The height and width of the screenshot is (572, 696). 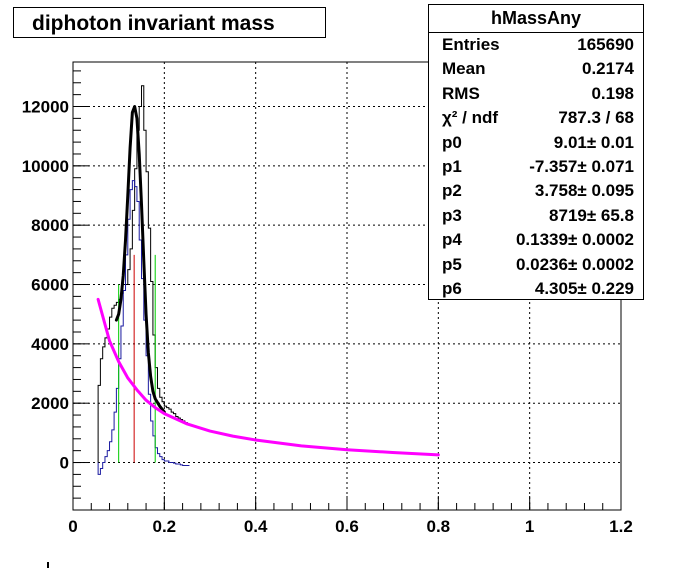 I want to click on y-tick-label: 10000, so click(x=45, y=166).